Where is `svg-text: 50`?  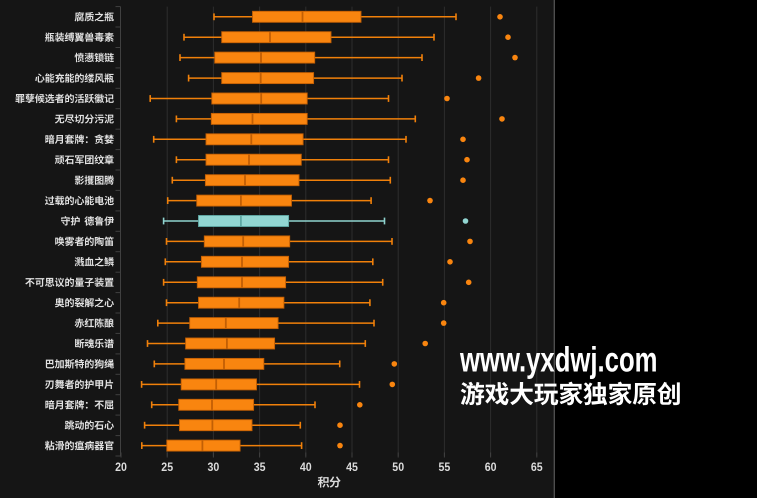
svg-text: 50 is located at coordinates (398, 467).